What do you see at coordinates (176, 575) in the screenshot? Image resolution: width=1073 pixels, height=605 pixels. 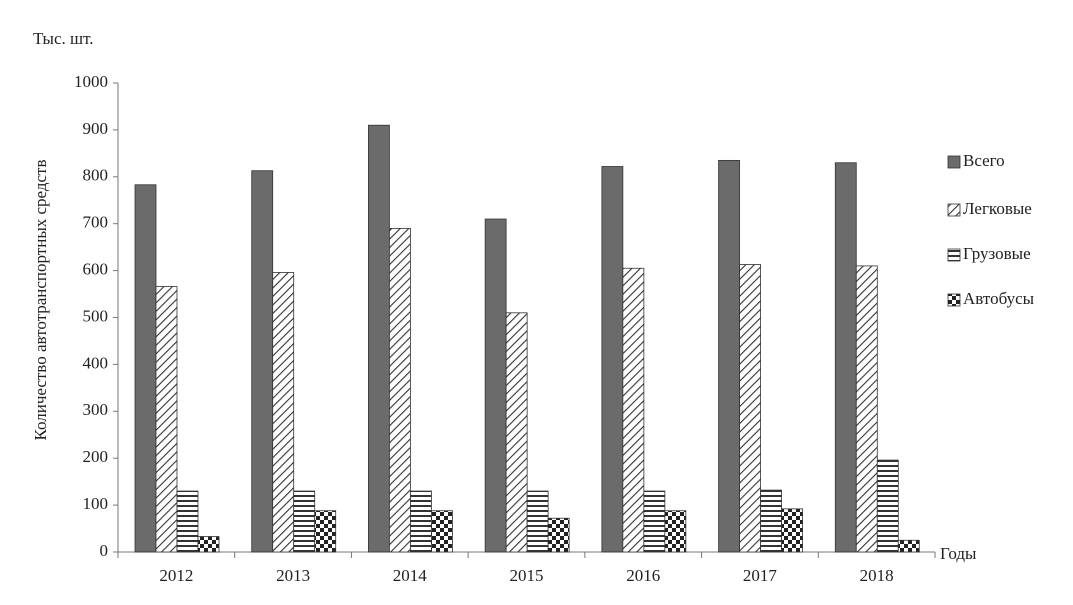 I see `x-tick-label: 2012` at bounding box center [176, 575].